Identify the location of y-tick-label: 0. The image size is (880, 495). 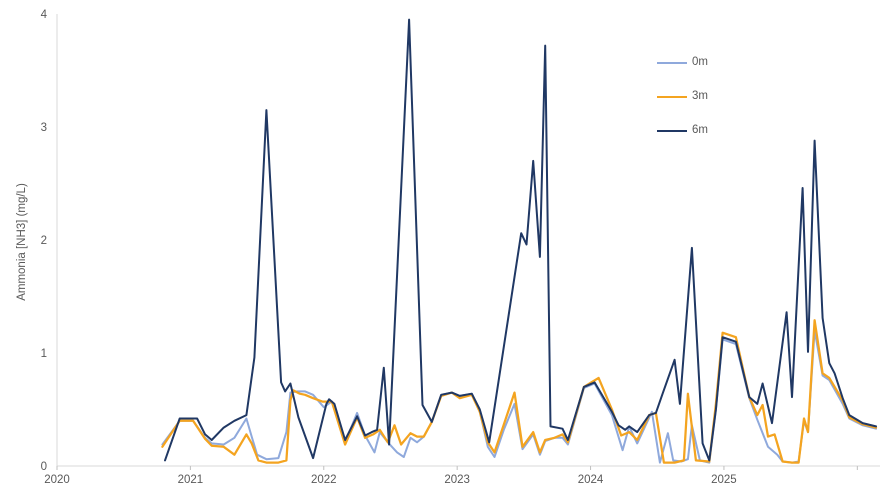
(44, 467).